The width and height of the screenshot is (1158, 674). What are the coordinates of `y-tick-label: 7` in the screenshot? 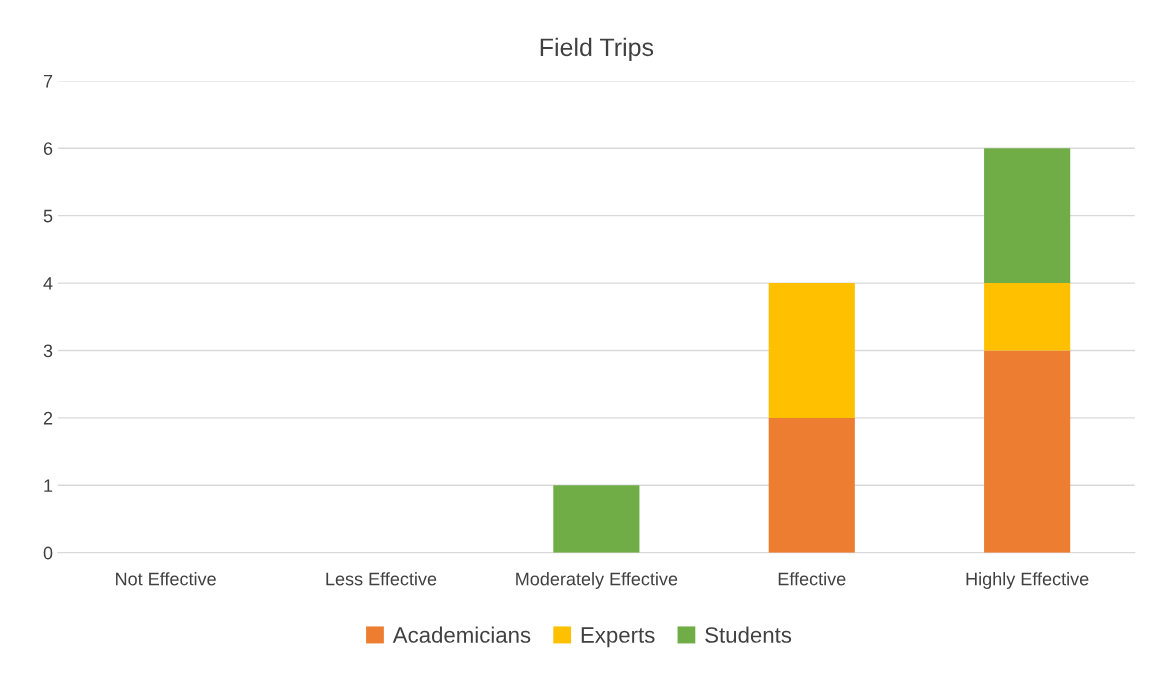 It's located at (48, 81).